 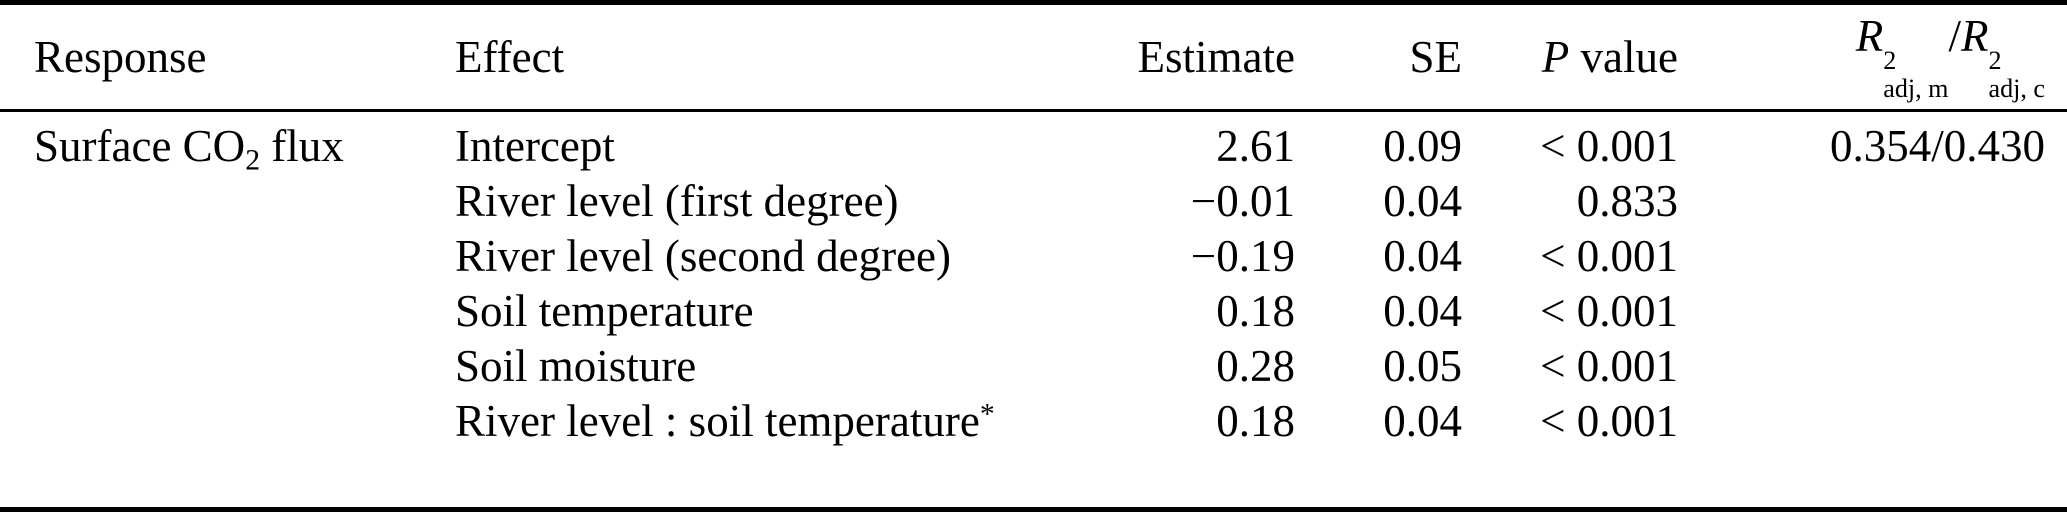 What do you see at coordinates (717, 420) in the screenshot?
I see `effect-text: River level : soil temperature` at bounding box center [717, 420].